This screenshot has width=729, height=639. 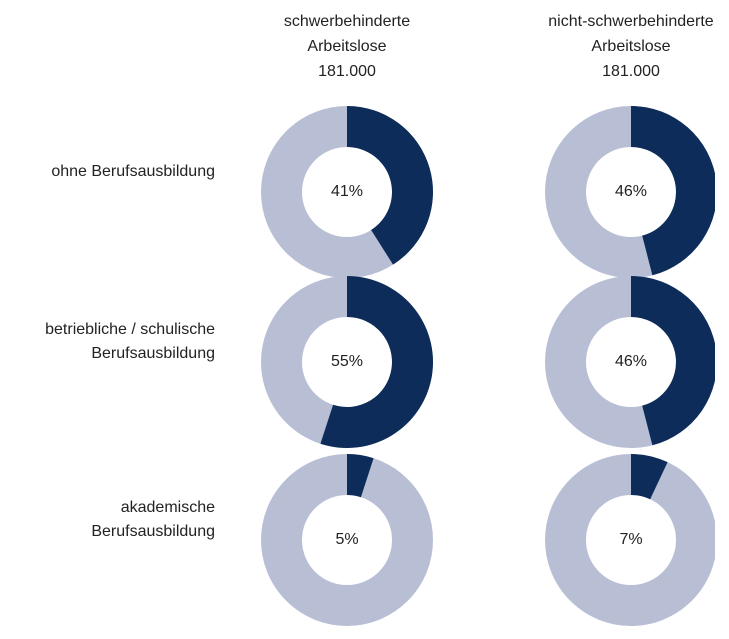 I want to click on value-label: 41%, so click(x=347, y=191).